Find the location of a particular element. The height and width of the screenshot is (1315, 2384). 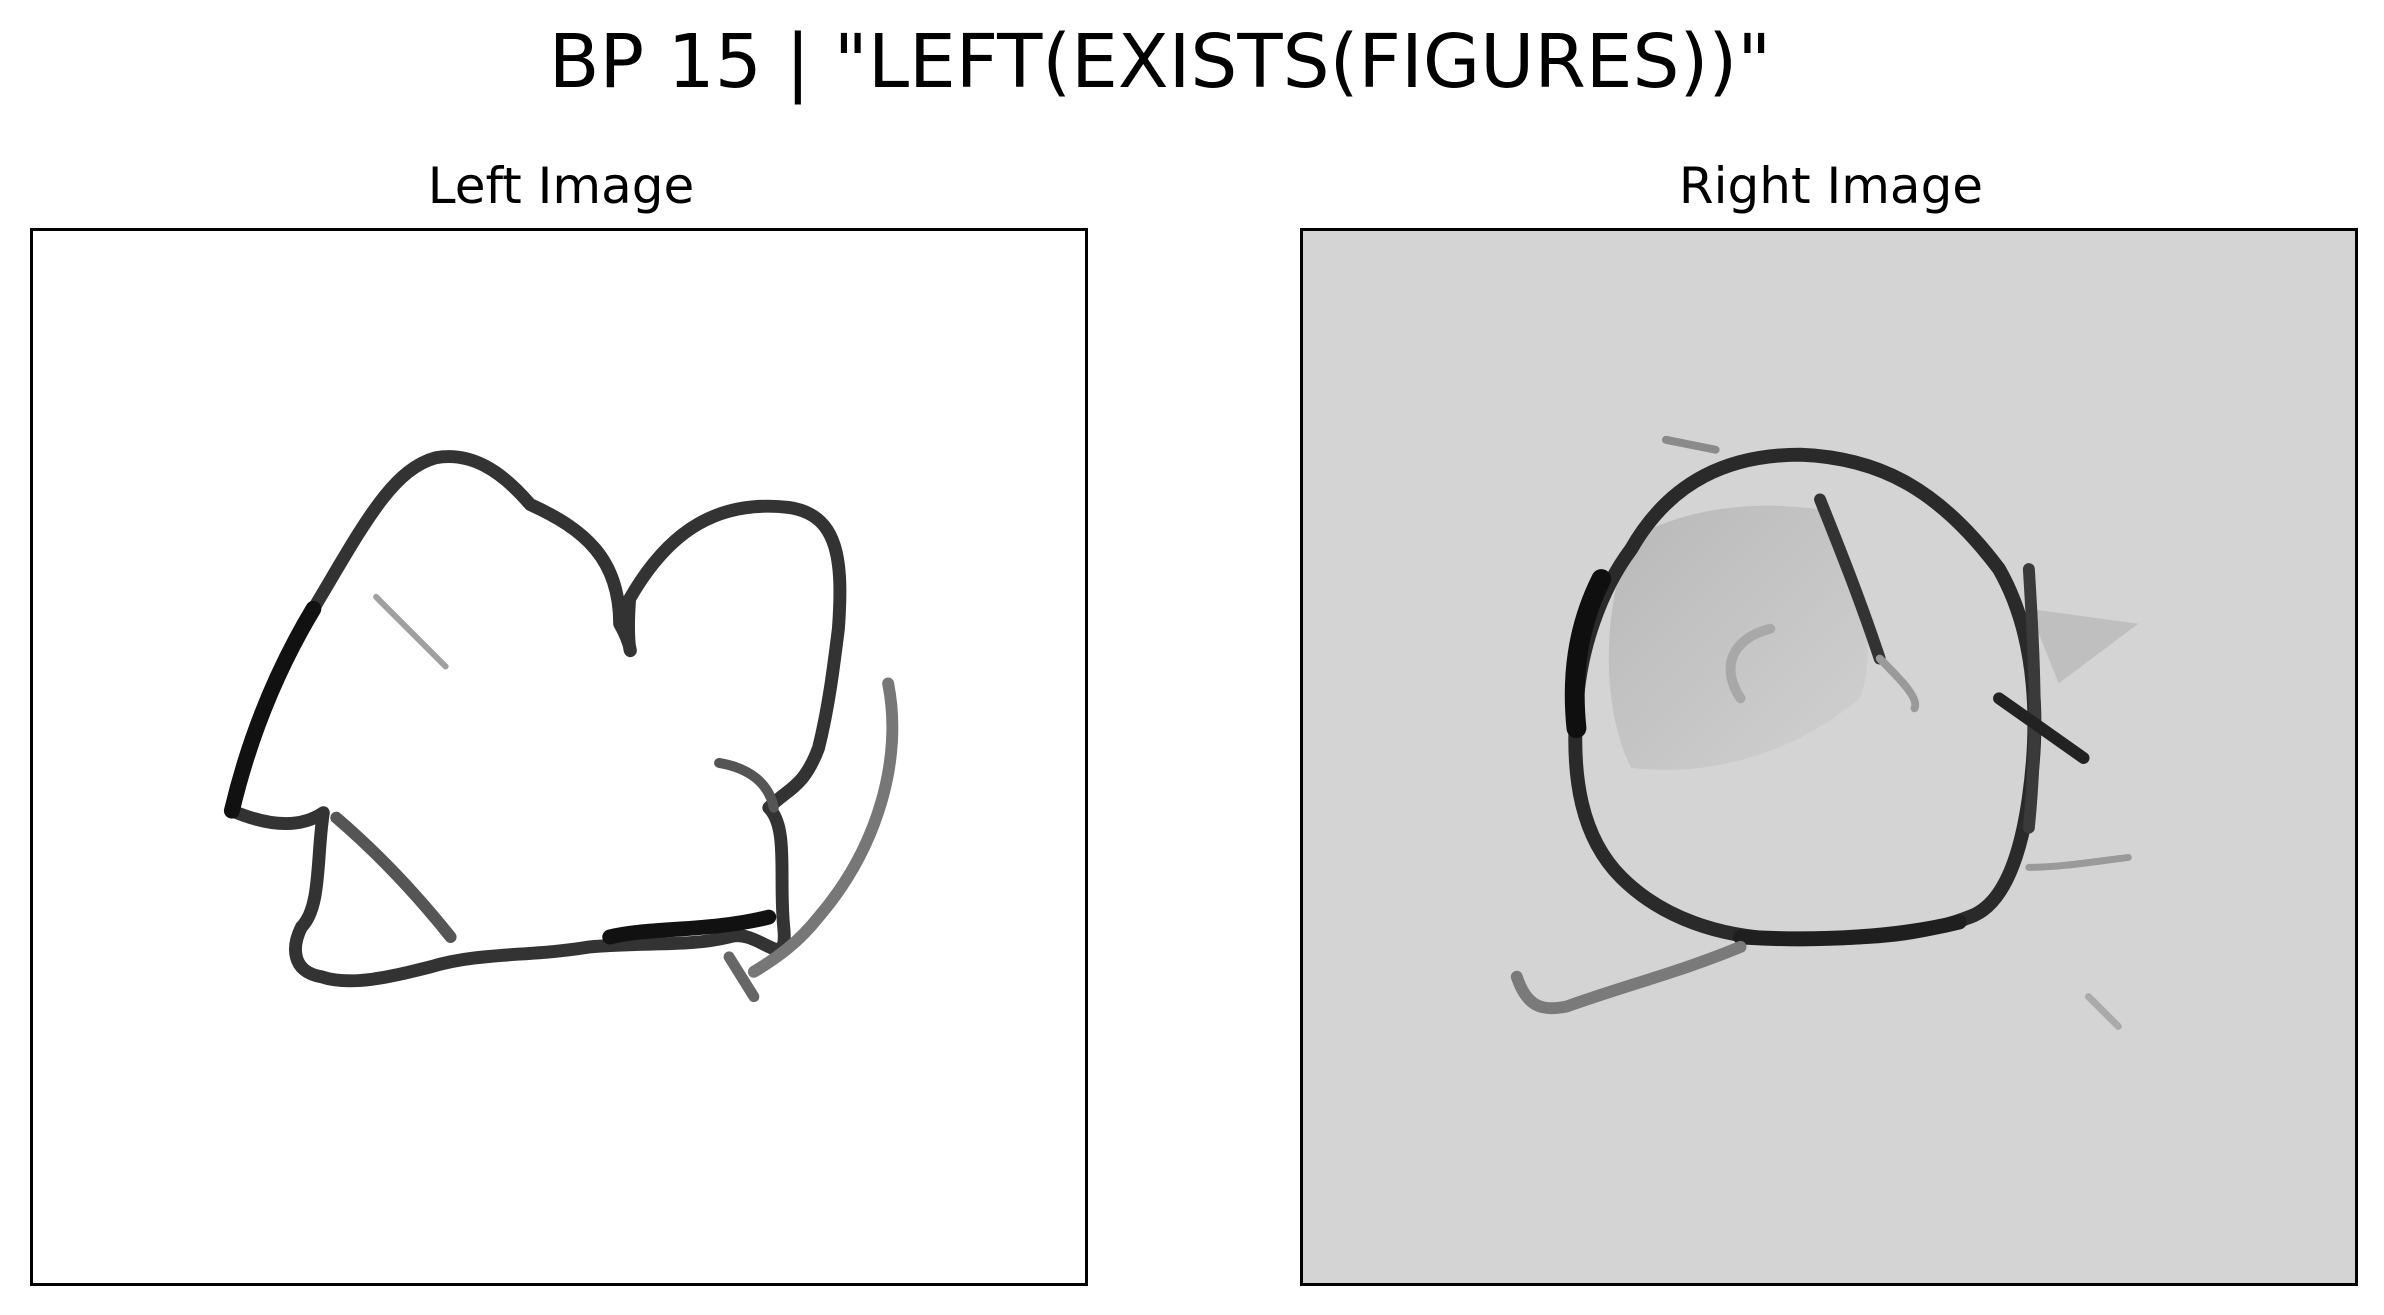

left-interior-stroke is located at coordinates (411, 631).